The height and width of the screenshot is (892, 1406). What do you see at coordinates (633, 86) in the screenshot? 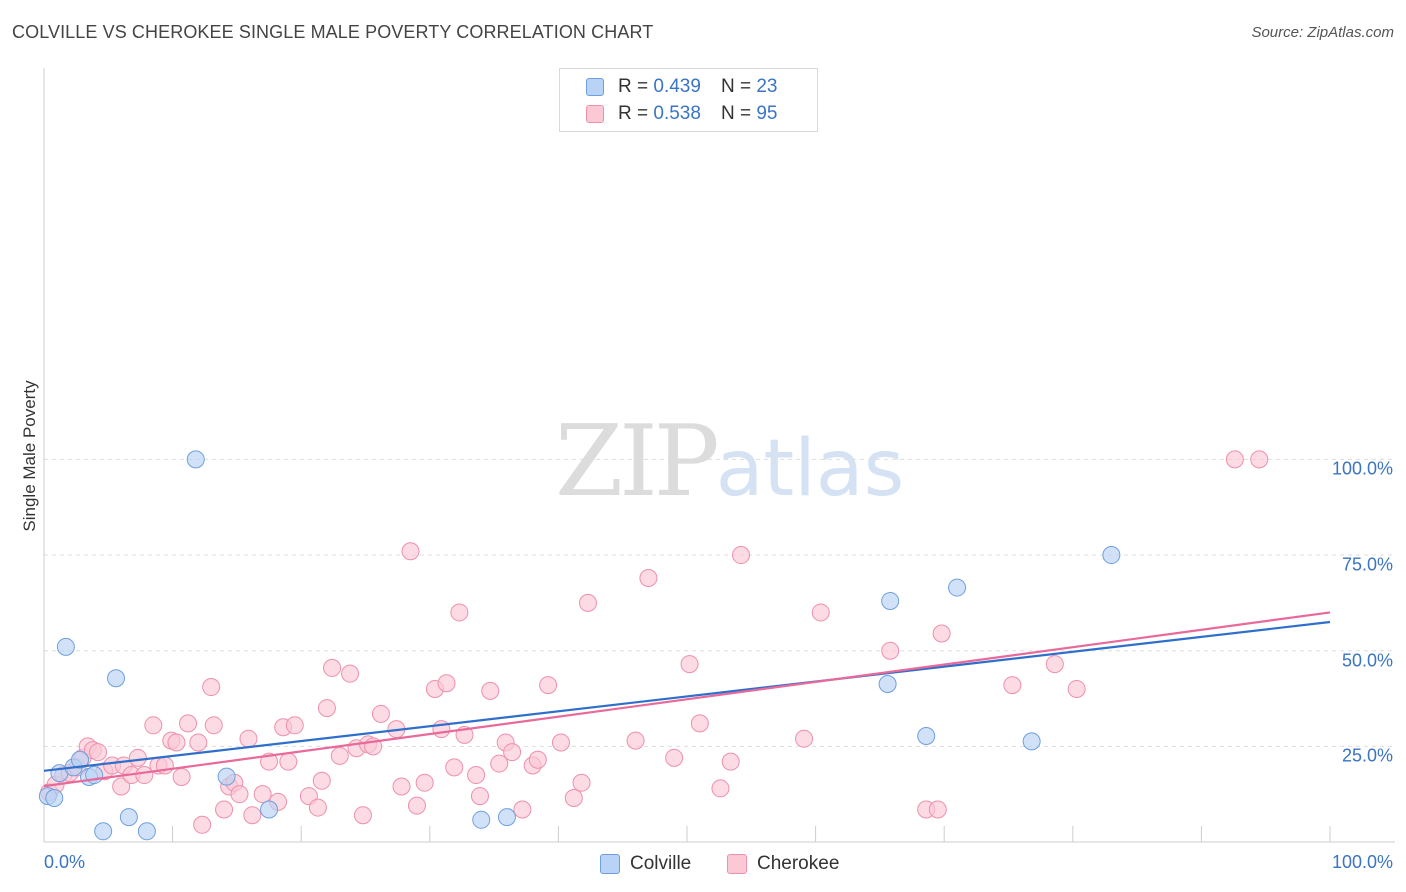
I see `colville-r-label: R =` at bounding box center [633, 86].